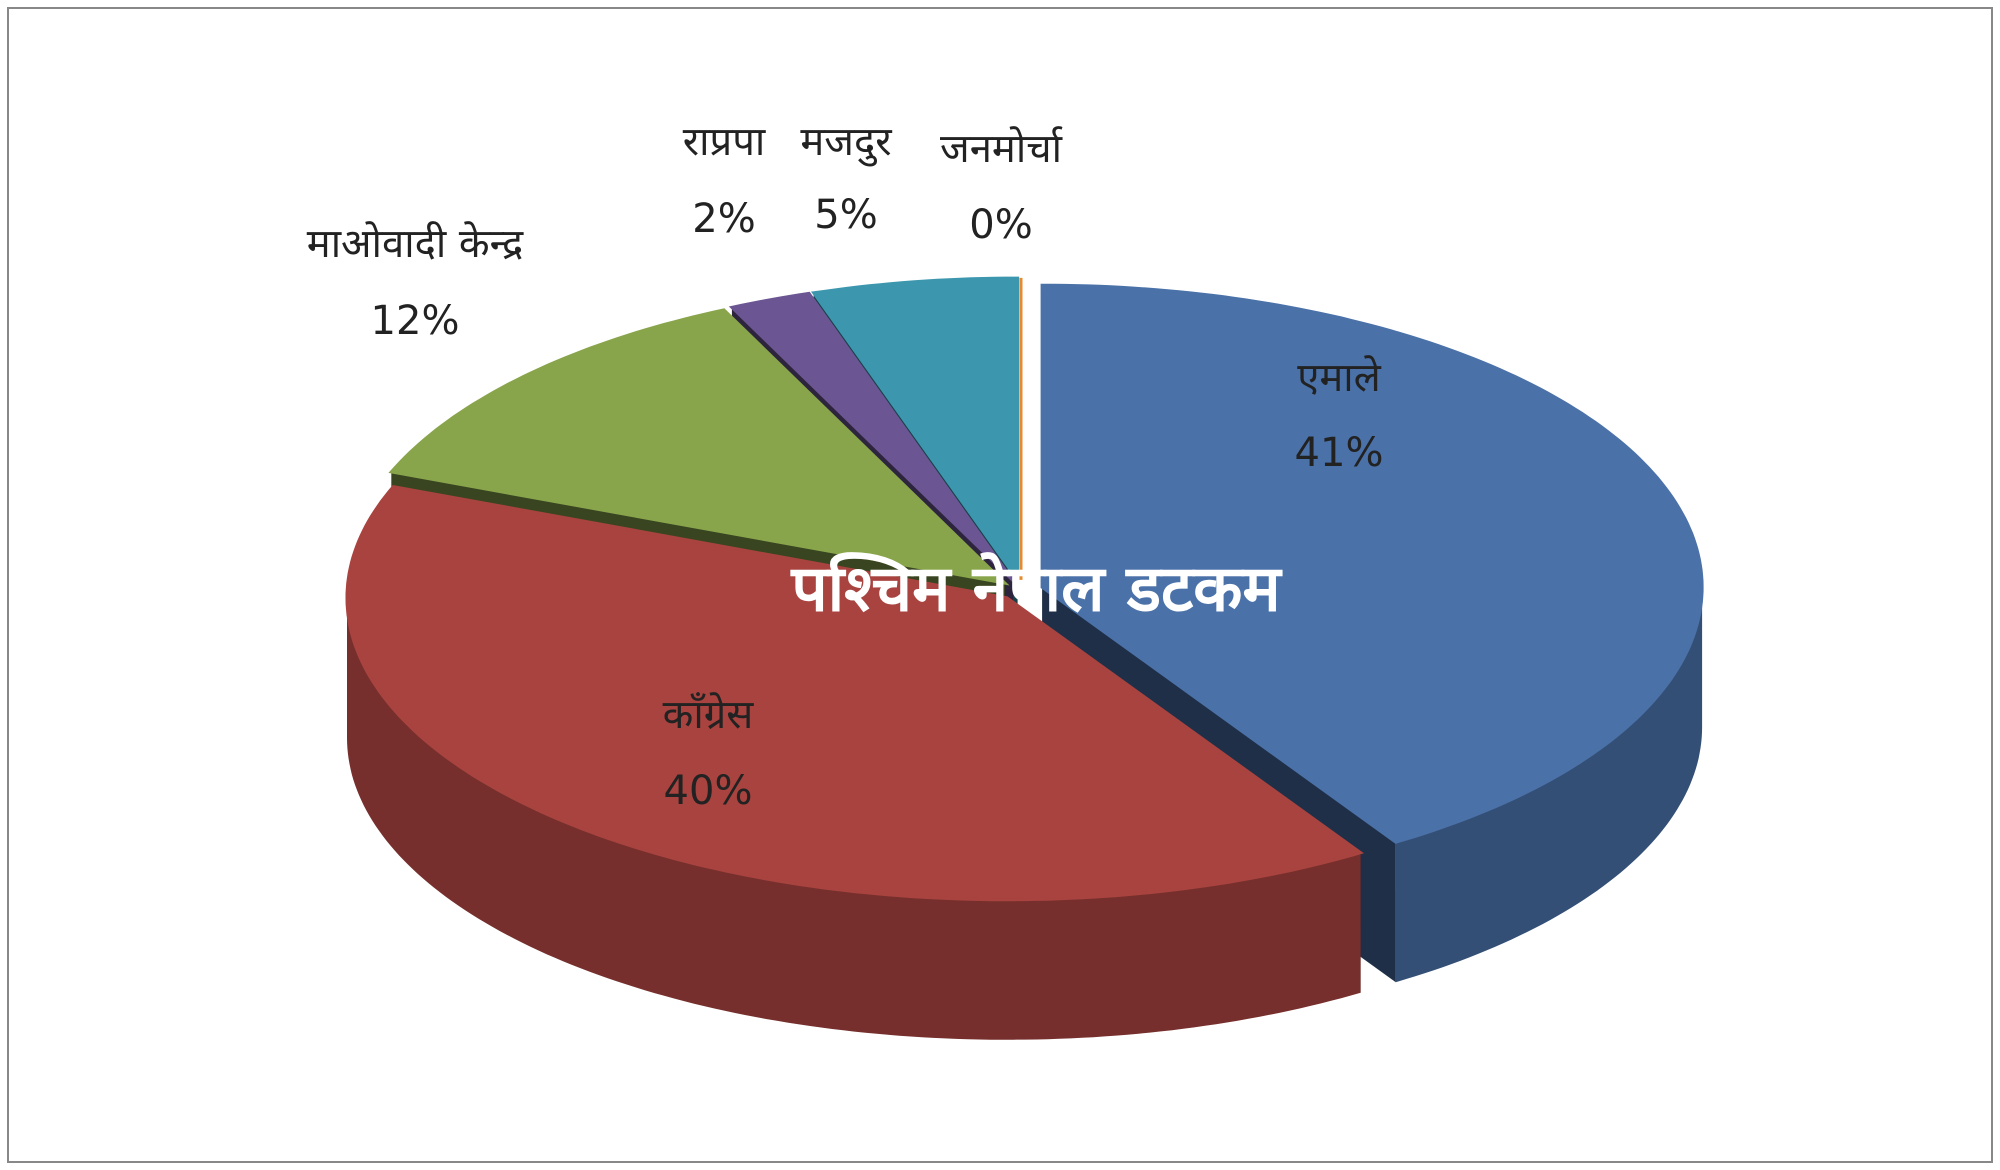 This screenshot has height=1170, width=2000. I want to click on slice-label: राप्रपा, so click(724, 142).